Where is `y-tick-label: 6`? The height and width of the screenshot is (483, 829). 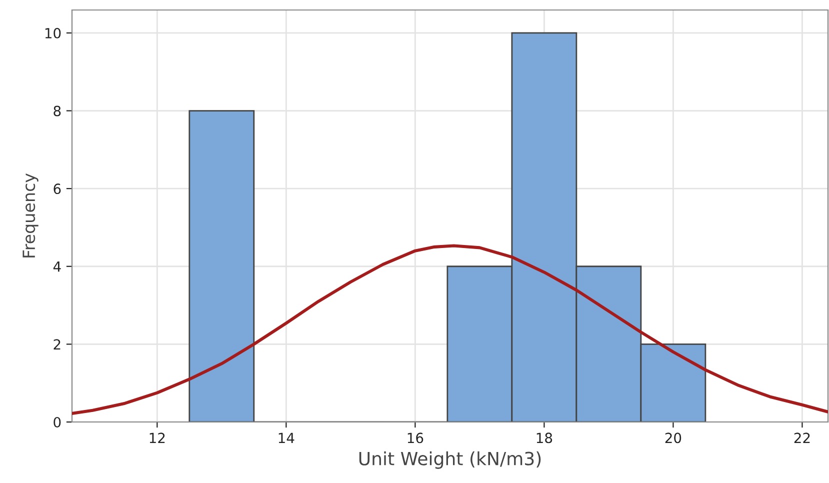 y-tick-label: 6 is located at coordinates (57, 189).